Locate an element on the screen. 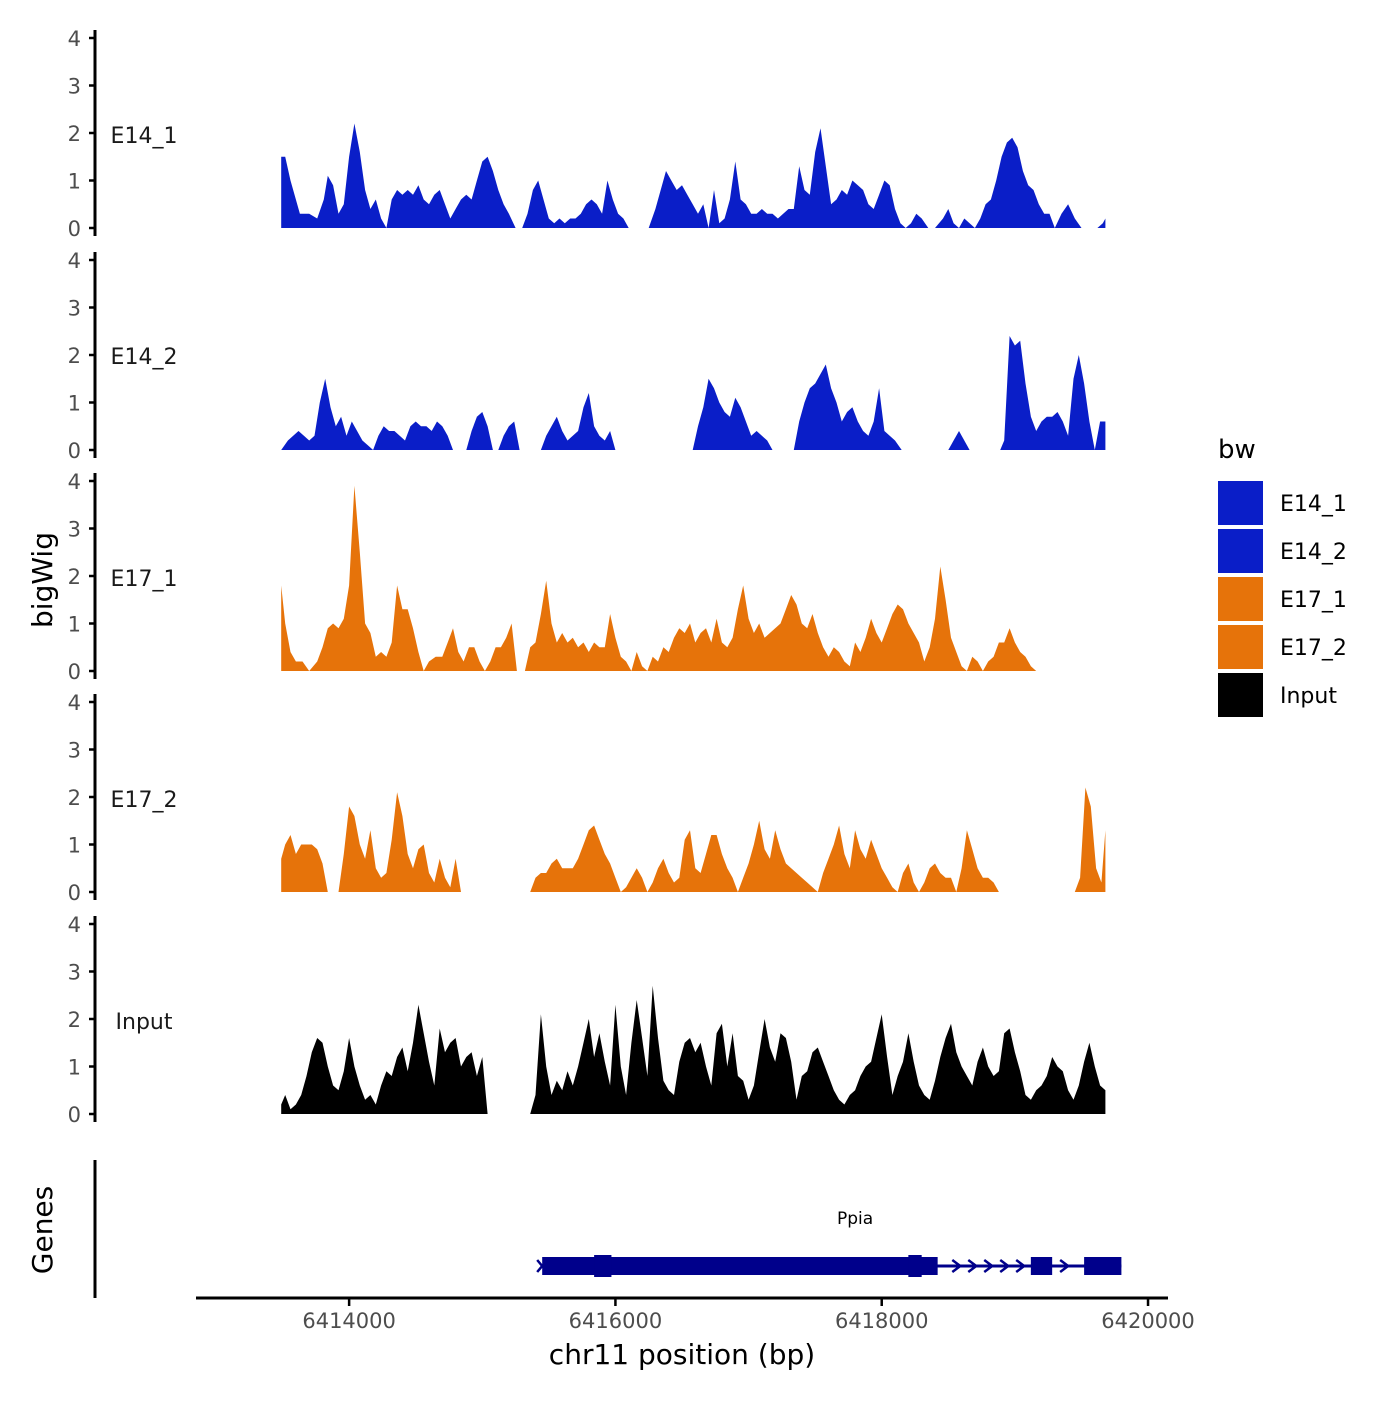 The image size is (1400, 1404). track-E17_2: 0 1 2 3 4 E17_2 is located at coordinates (587, 798).